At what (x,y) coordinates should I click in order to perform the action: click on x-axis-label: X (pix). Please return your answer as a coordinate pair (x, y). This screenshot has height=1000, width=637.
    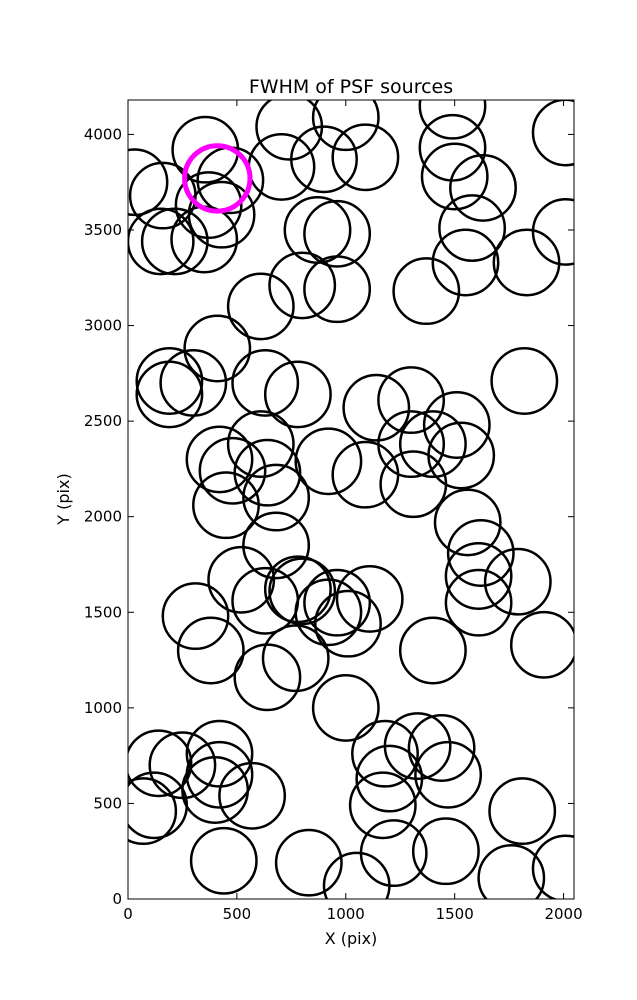
    Looking at the image, I should click on (351, 938).